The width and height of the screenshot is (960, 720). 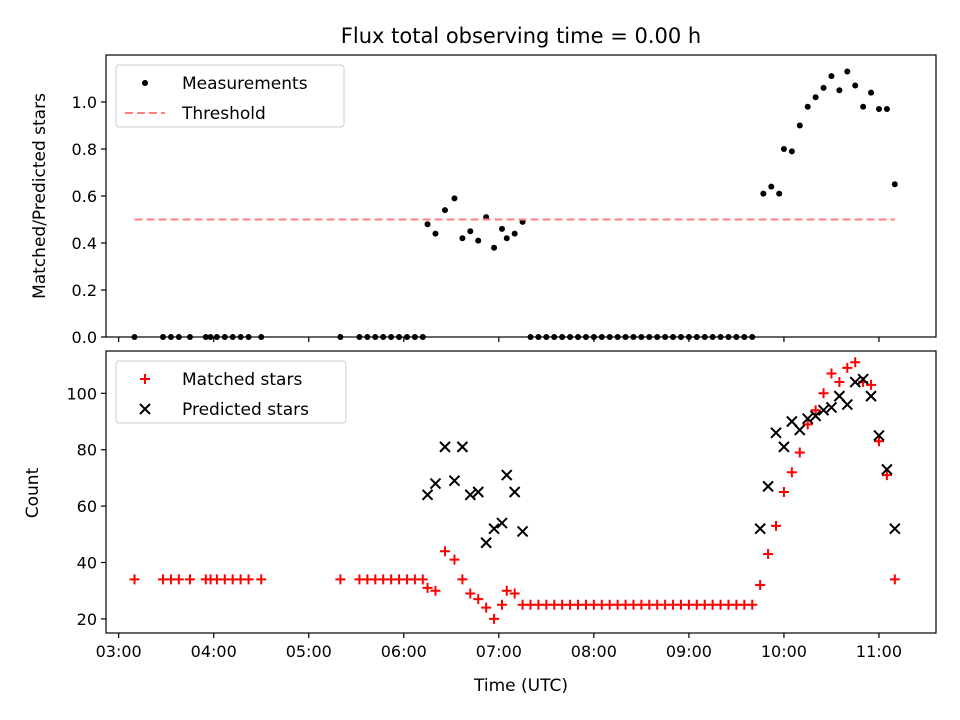 What do you see at coordinates (214, 651) in the screenshot?
I see `x-tick-label: 04:00` at bounding box center [214, 651].